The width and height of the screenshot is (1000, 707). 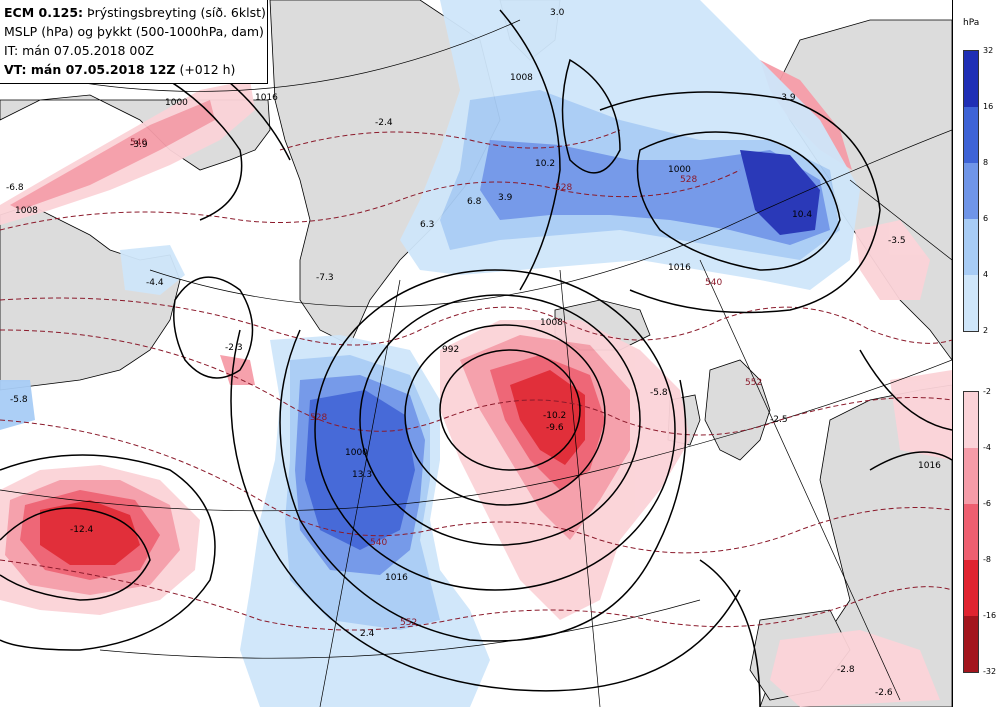 I want to click on land-british-isles, so click(x=737, y=410).